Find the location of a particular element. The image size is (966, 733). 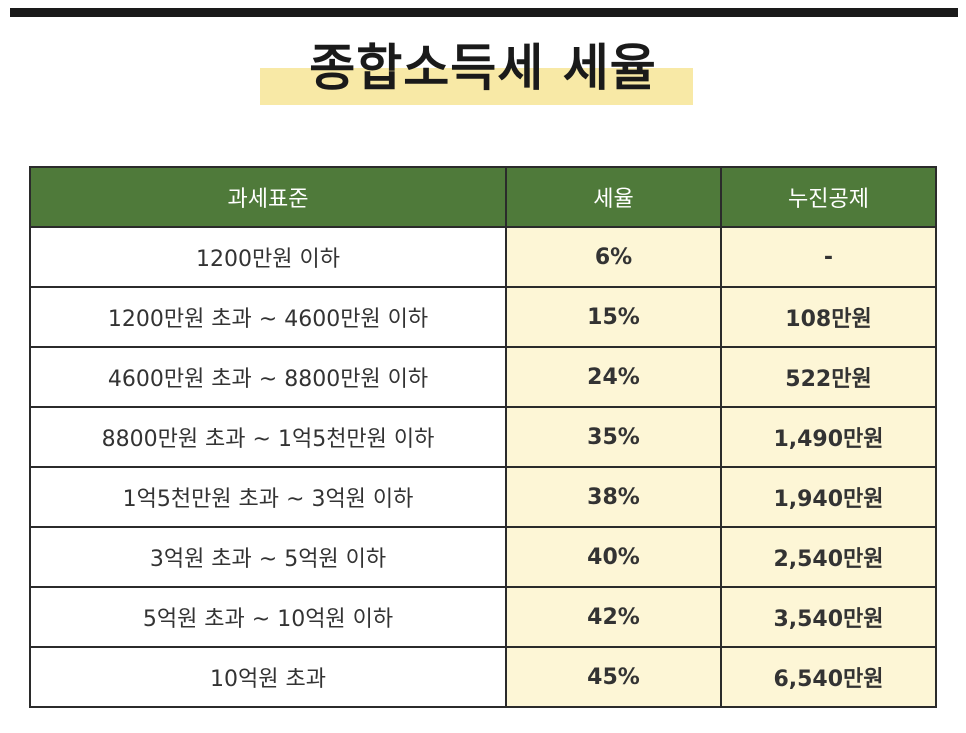

table-row: 1200만원 이하 6% - is located at coordinates (483, 257).